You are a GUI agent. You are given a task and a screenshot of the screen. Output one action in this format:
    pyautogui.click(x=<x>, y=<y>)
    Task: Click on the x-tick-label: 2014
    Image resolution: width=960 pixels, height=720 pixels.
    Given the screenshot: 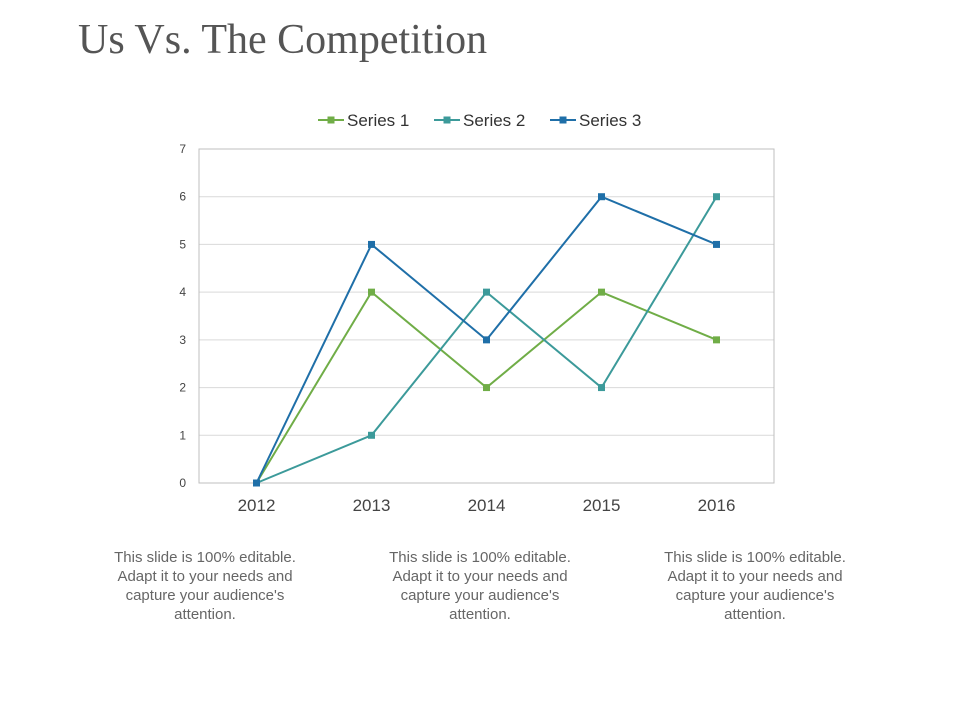 What is the action you would take?
    pyautogui.click(x=487, y=505)
    